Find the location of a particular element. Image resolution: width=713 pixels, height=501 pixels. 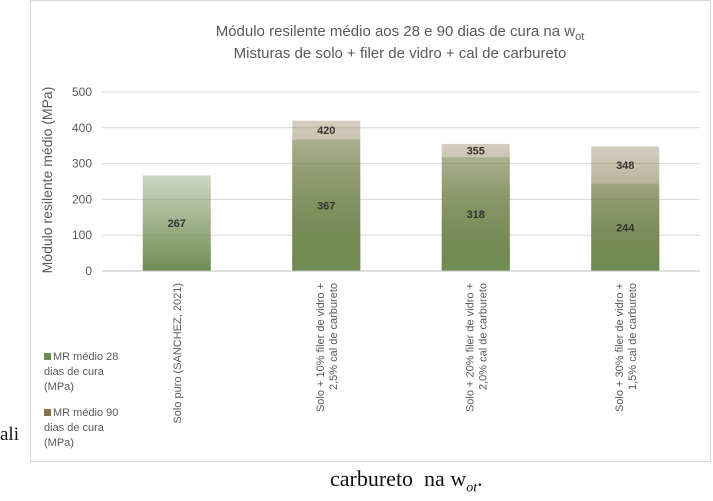

x-tick-label: Solo + 10% filer de vidro + is located at coordinates (321, 347).